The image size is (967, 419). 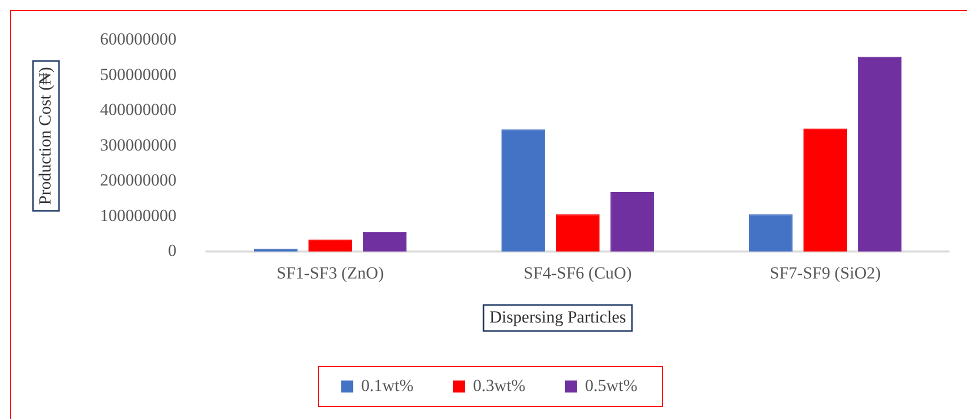 I want to click on x-tick-label: SF1-SF3 (ZnO), so click(x=330, y=272).